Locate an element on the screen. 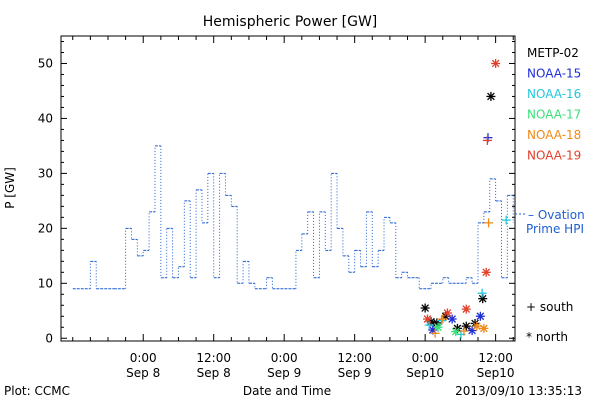 This screenshot has height=400, width=600. legend-entry: NOAA-17 is located at coordinates (554, 115).